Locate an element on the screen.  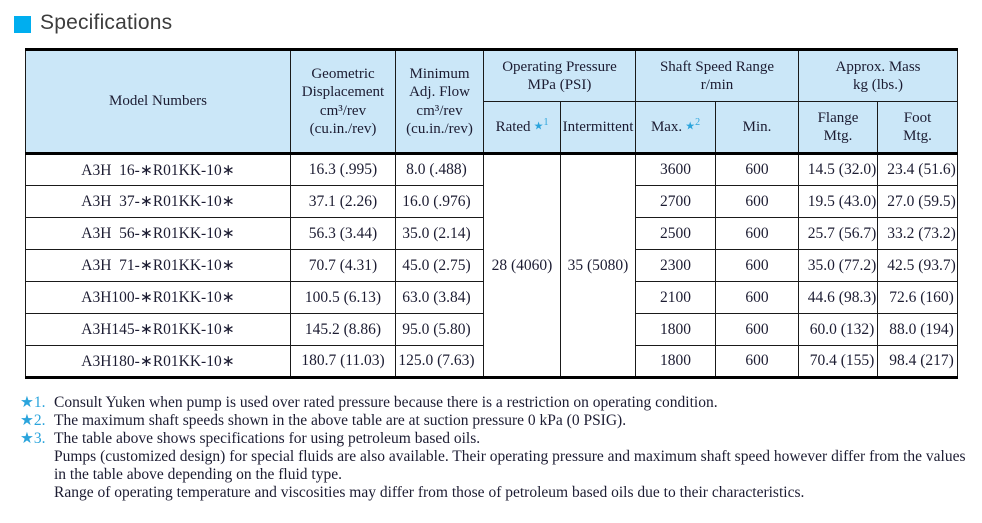
min-flow-cell: 8.0 (.488) is located at coordinates (439, 169).